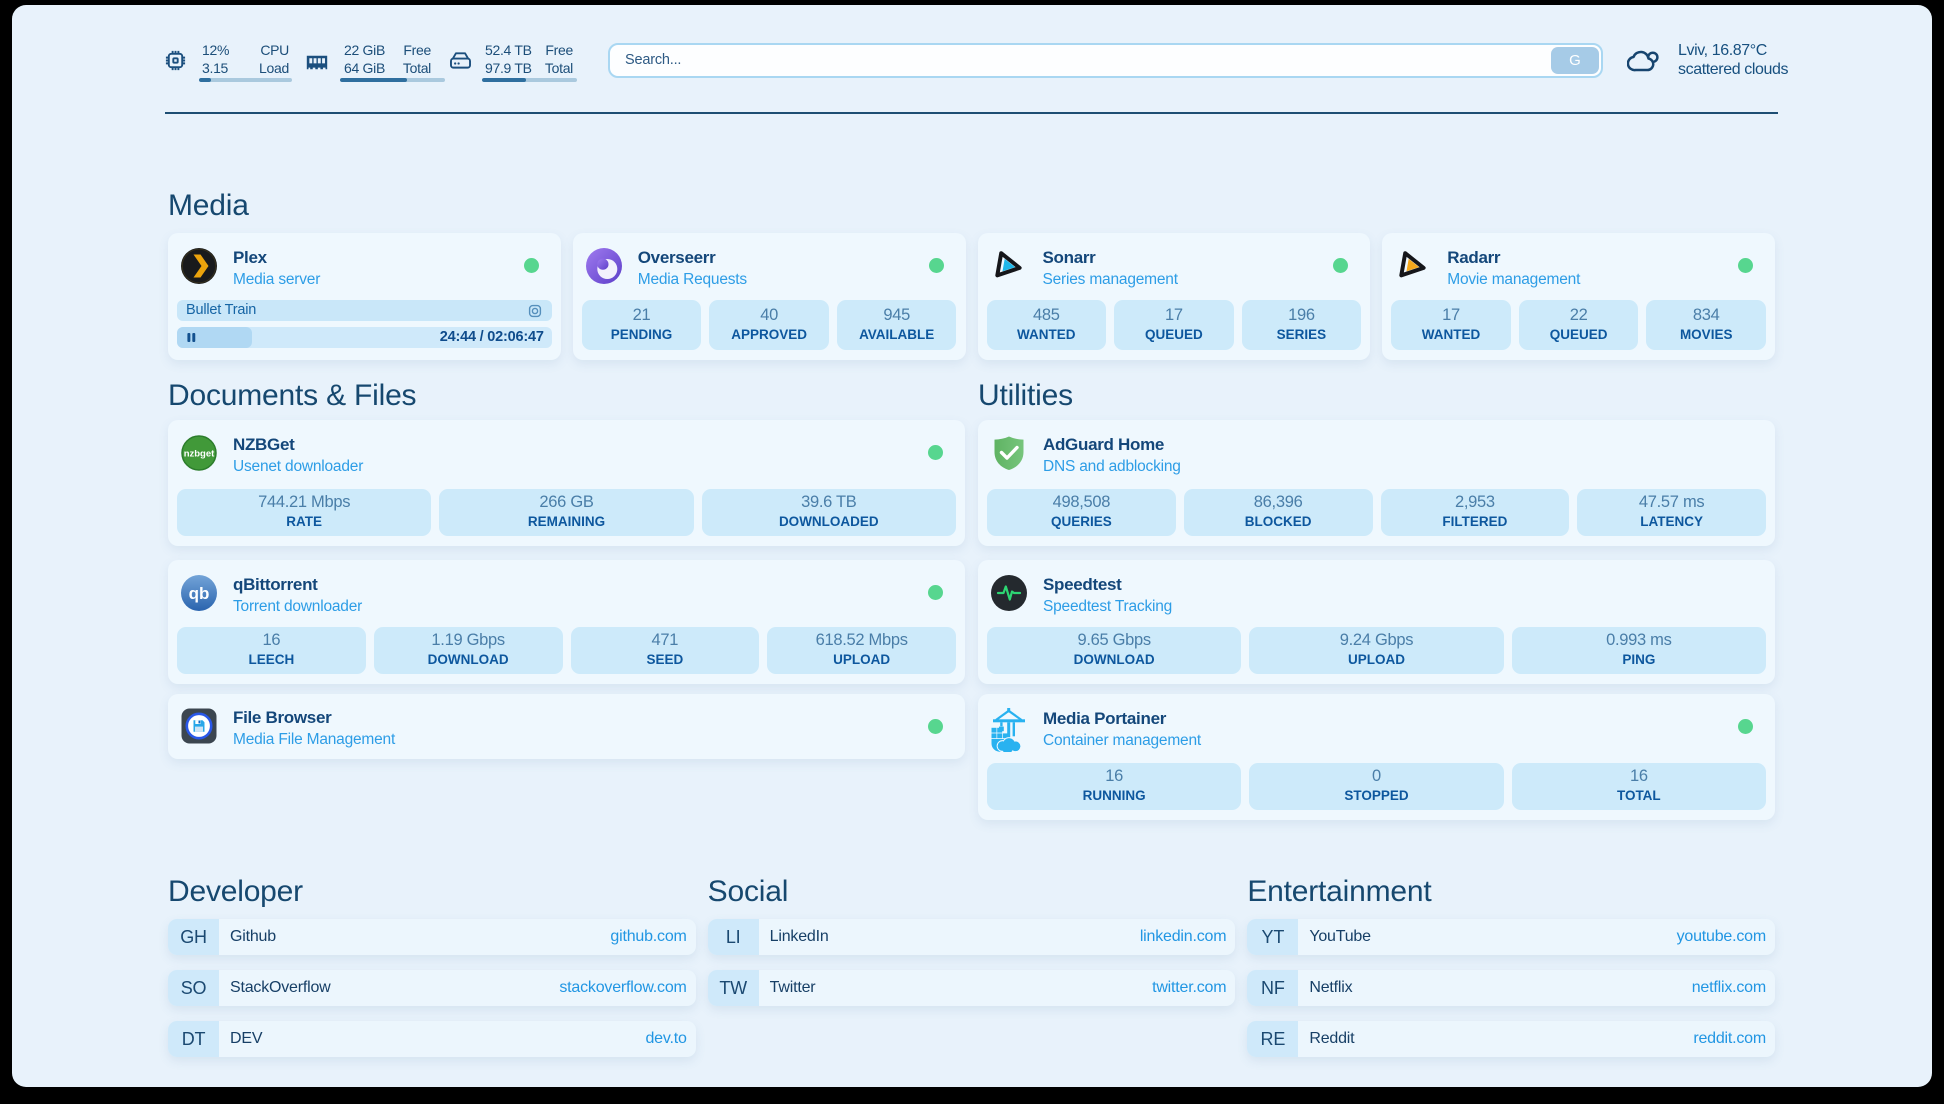  What do you see at coordinates (199, 593) in the screenshot?
I see `svg-text: qb` at bounding box center [199, 593].